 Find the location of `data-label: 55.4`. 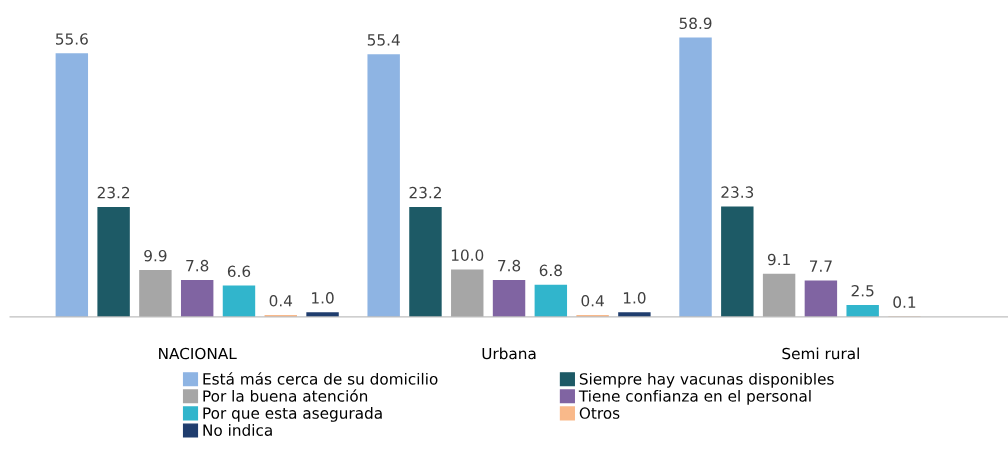

data-label: 55.4 is located at coordinates (383, 40).